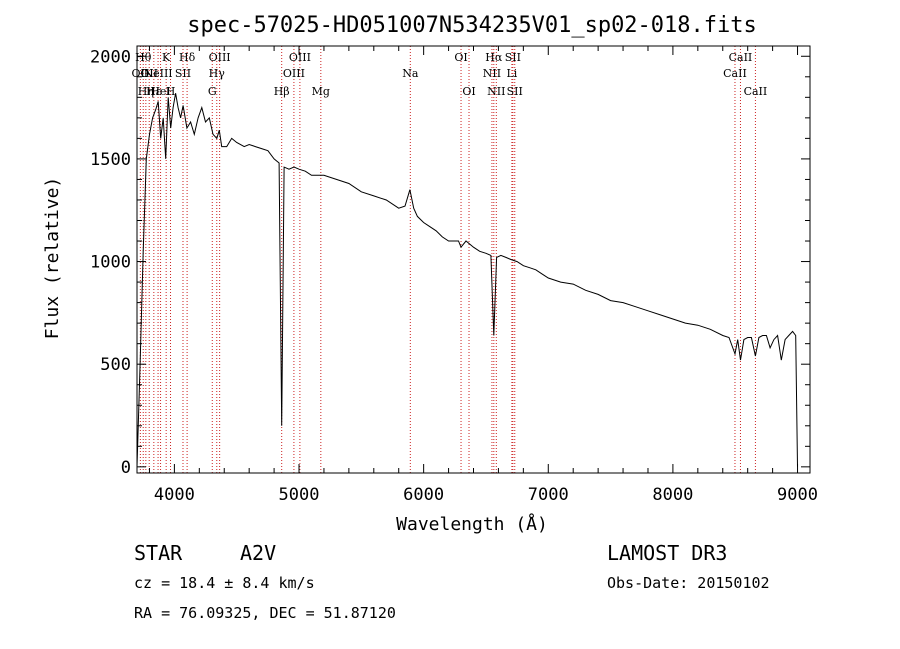 The height and width of the screenshot is (649, 900). Describe the element at coordinates (174, 495) in the screenshot. I see `x-tick-label: 4000` at that location.